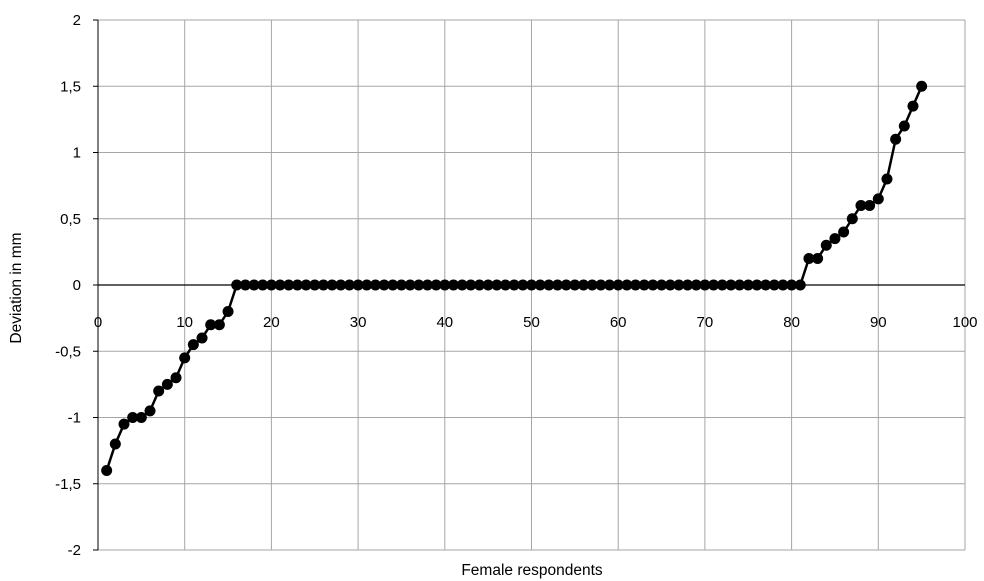  I want to click on x-axis-label: Female respondents, so click(532, 570).